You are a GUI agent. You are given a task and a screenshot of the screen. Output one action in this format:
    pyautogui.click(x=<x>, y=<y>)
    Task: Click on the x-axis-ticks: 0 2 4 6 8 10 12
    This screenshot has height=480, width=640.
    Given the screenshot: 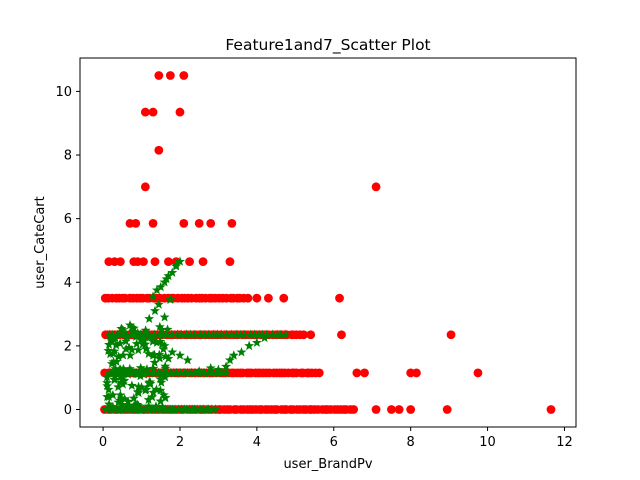 What is the action you would take?
    pyautogui.click(x=336, y=438)
    